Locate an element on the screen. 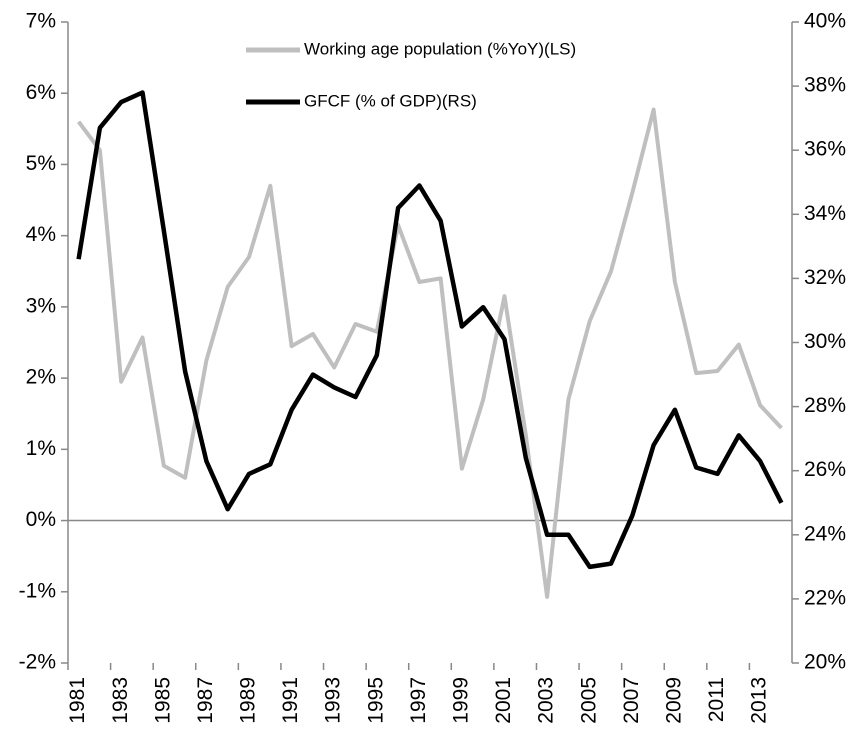 Image resolution: width=863 pixels, height=753 pixels. y-tick-label: 0% is located at coordinates (41, 519).